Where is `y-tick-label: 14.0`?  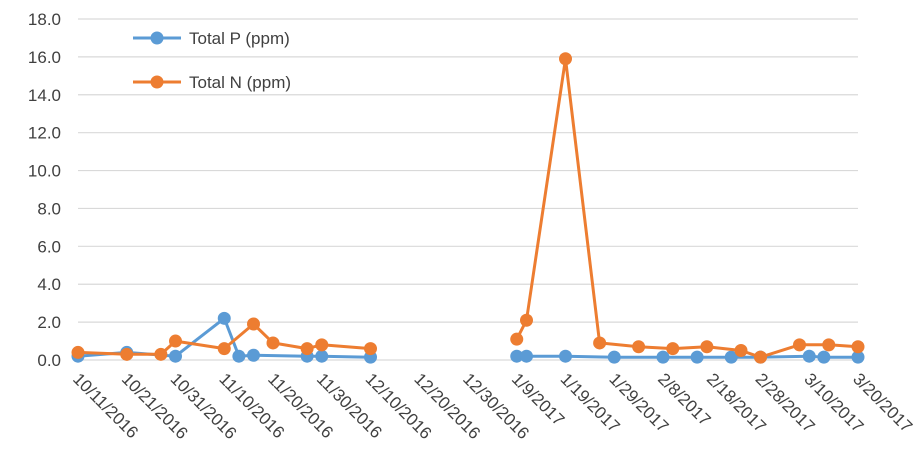 y-tick-label: 14.0 is located at coordinates (44, 95).